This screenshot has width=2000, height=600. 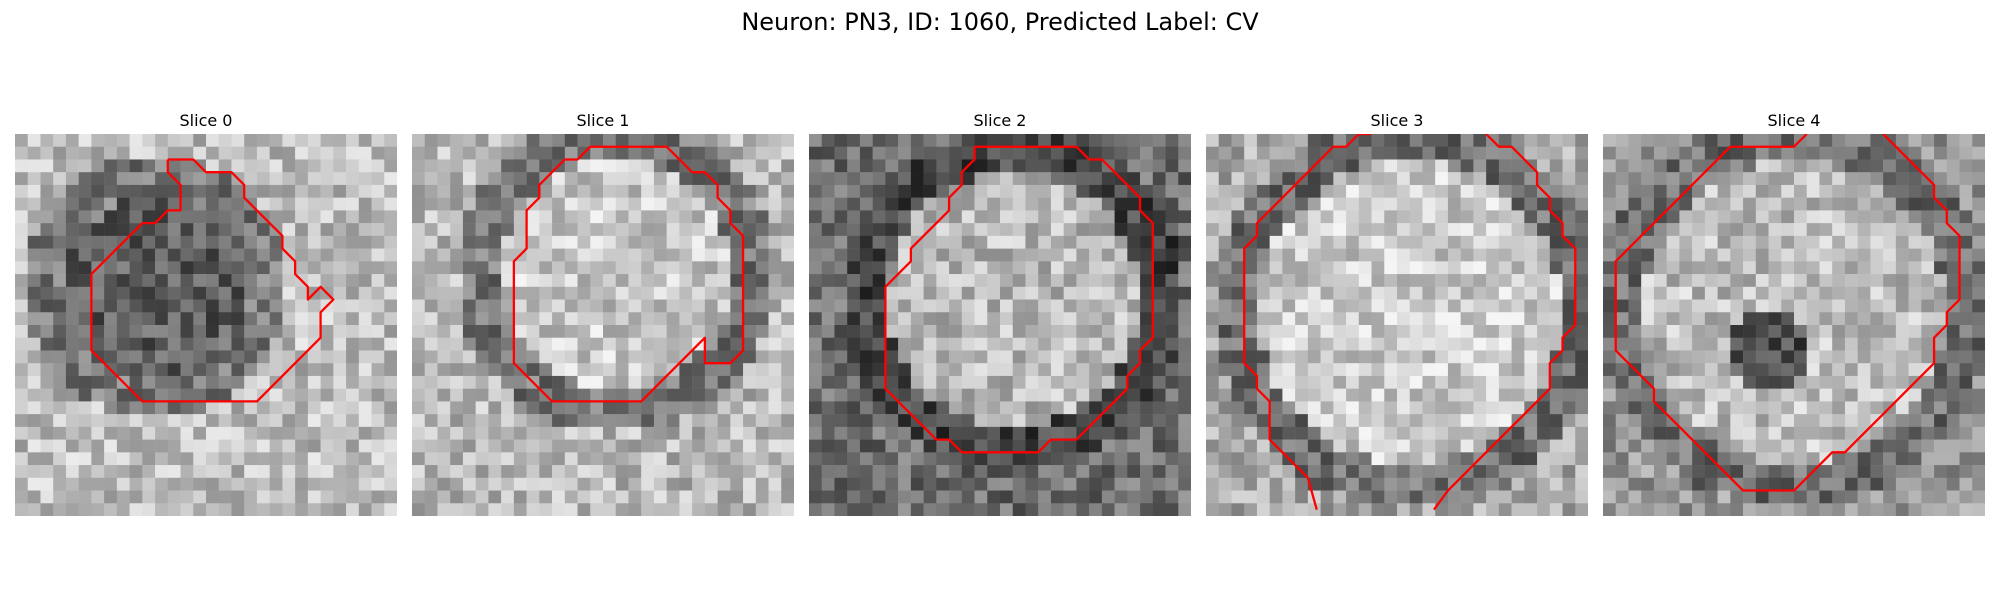 I want to click on slice-title-4: Slice 4, so click(x=1794, y=120).